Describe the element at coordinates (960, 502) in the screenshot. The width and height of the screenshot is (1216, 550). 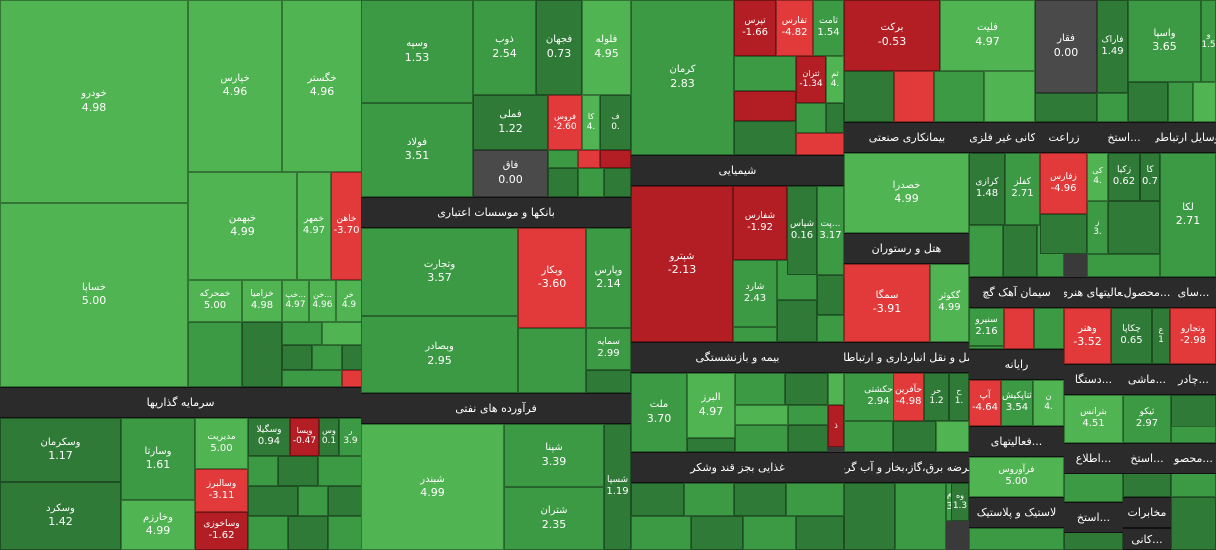
I see `stock-tile: وه 1.3` at that location.